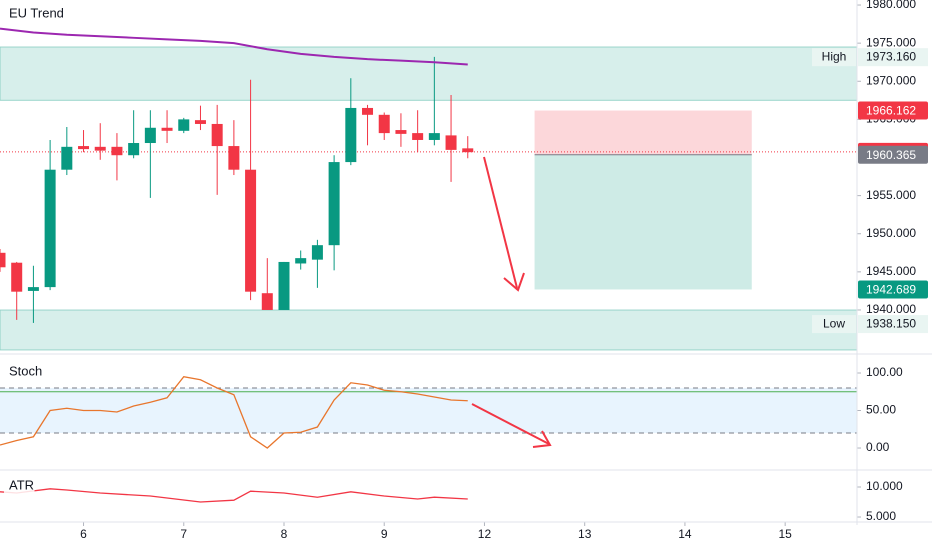 This screenshot has height=550, width=932. I want to click on pane-title: ATR, so click(21, 484).